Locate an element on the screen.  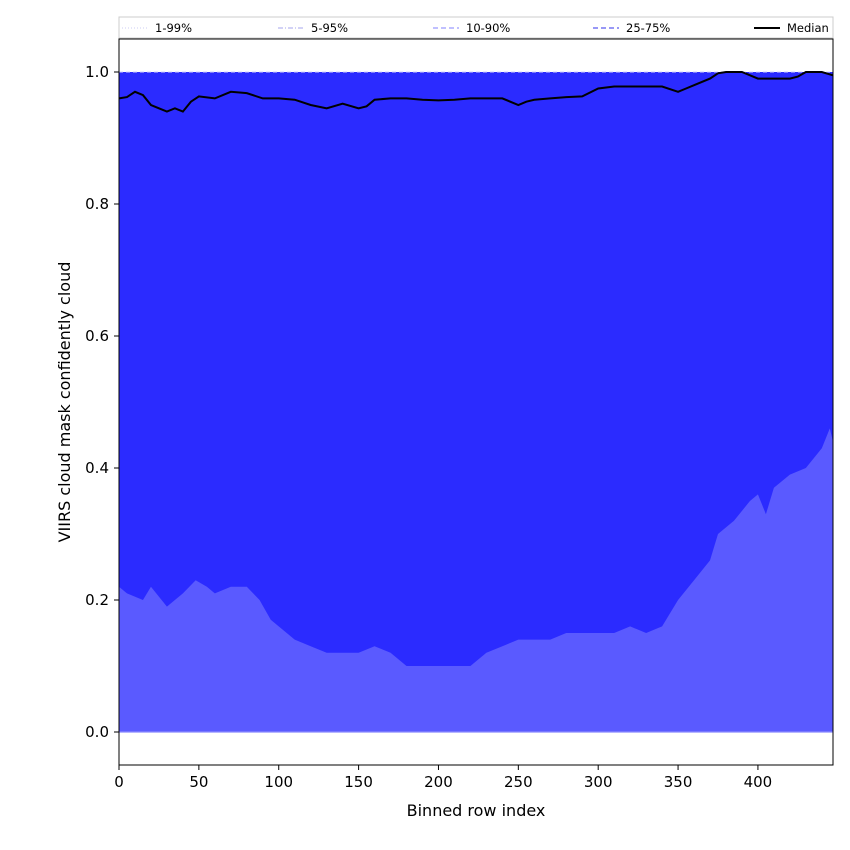
legend-label: 25-75% is located at coordinates (648, 28).